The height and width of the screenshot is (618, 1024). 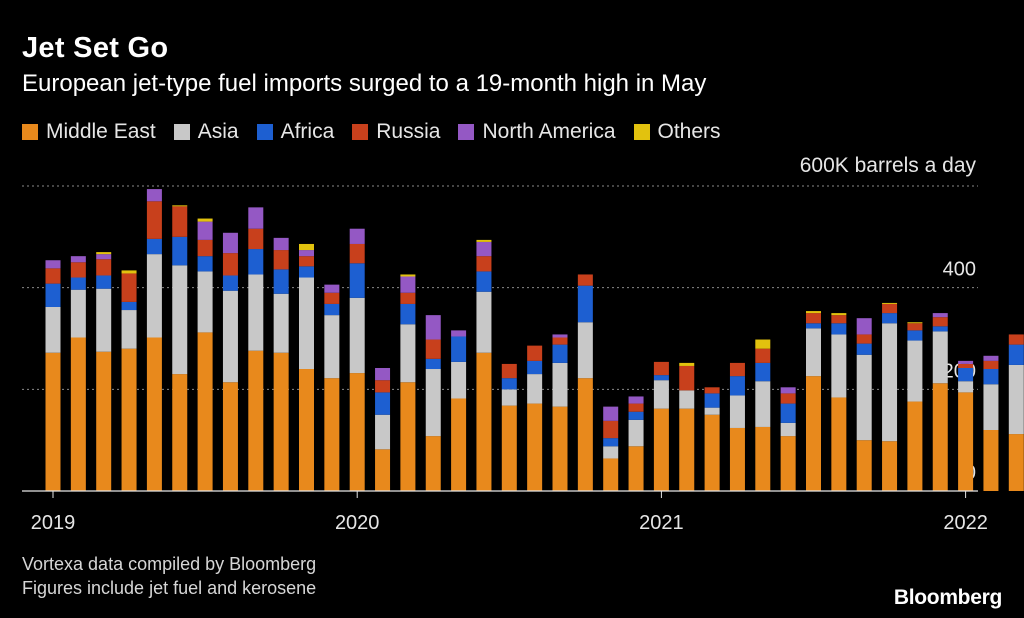 I want to click on legend-label-north-america: North America, so click(x=549, y=131).